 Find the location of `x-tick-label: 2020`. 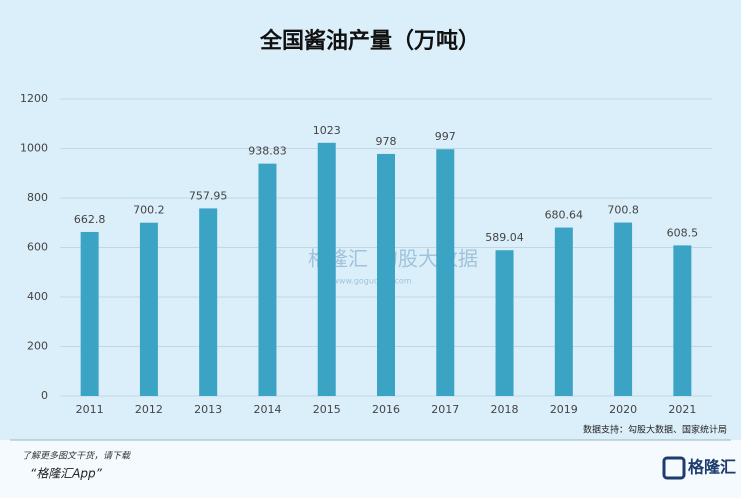

x-tick-label: 2020 is located at coordinates (623, 409).